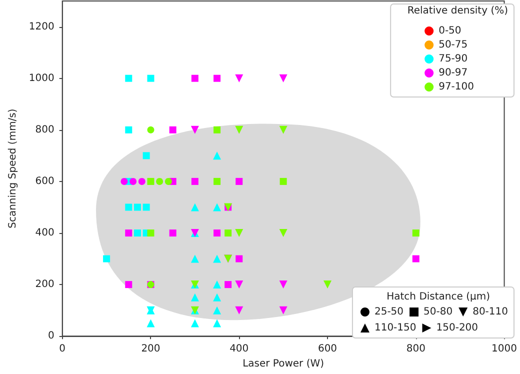 The width and height of the screenshot is (520, 374). What do you see at coordinates (62, 349) in the screenshot?
I see `x-tick-label: 0` at bounding box center [62, 349].